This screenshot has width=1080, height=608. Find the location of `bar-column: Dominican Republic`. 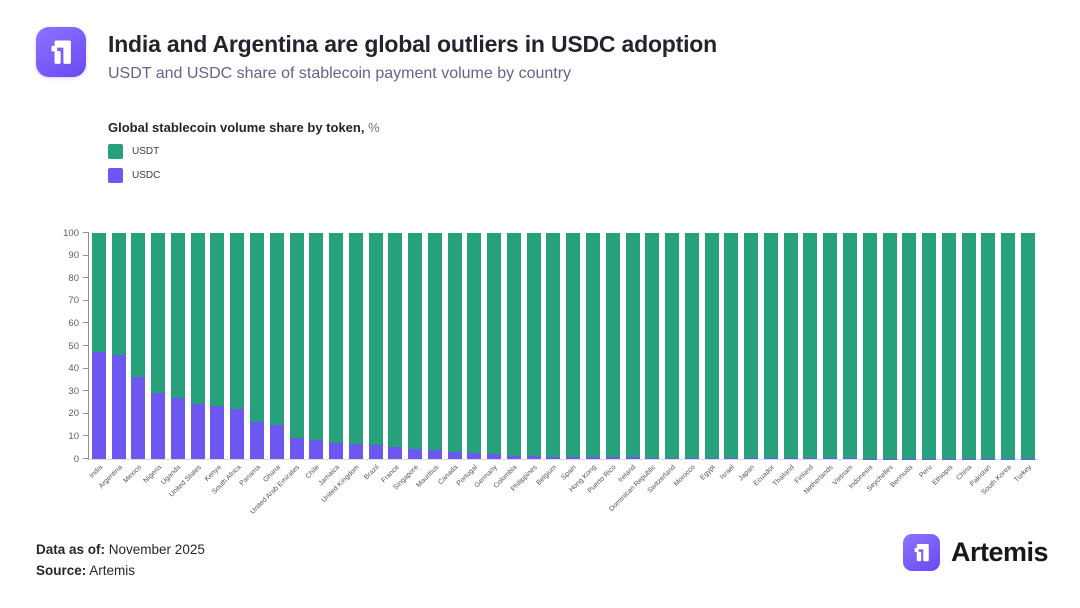

bar-column: Dominican Republic is located at coordinates (635, 373).